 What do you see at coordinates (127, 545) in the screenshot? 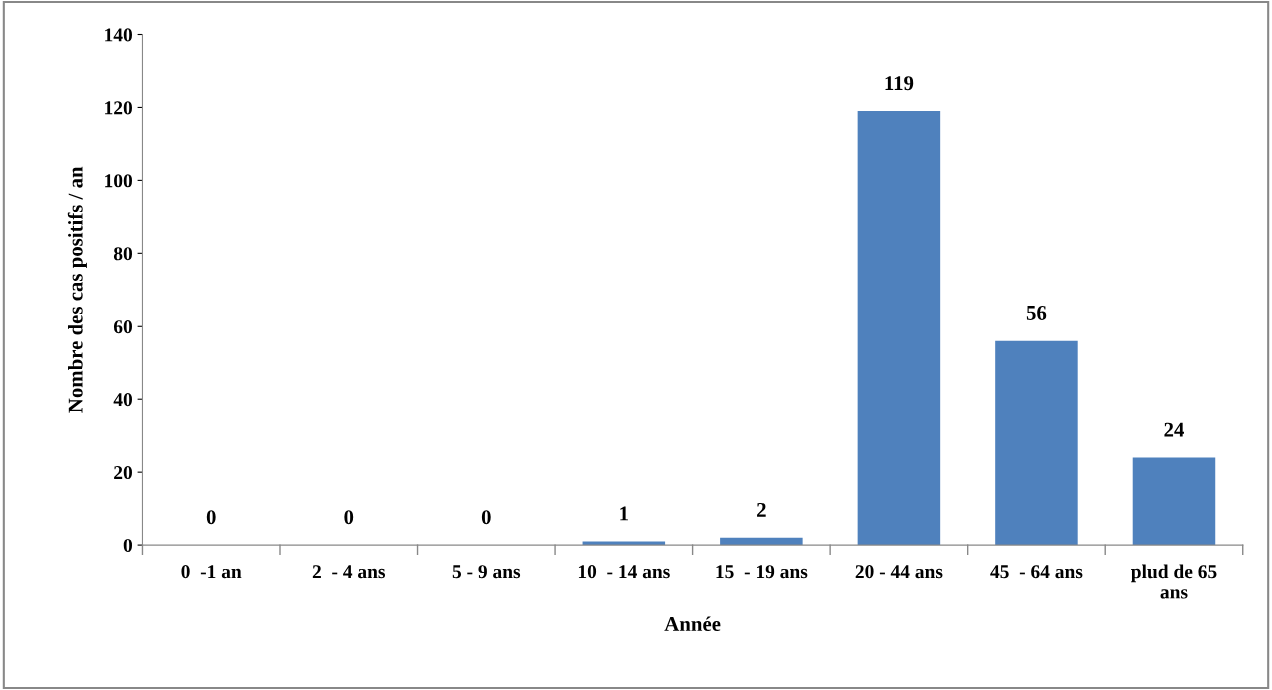
I see `y-tick-label: 0` at bounding box center [127, 545].